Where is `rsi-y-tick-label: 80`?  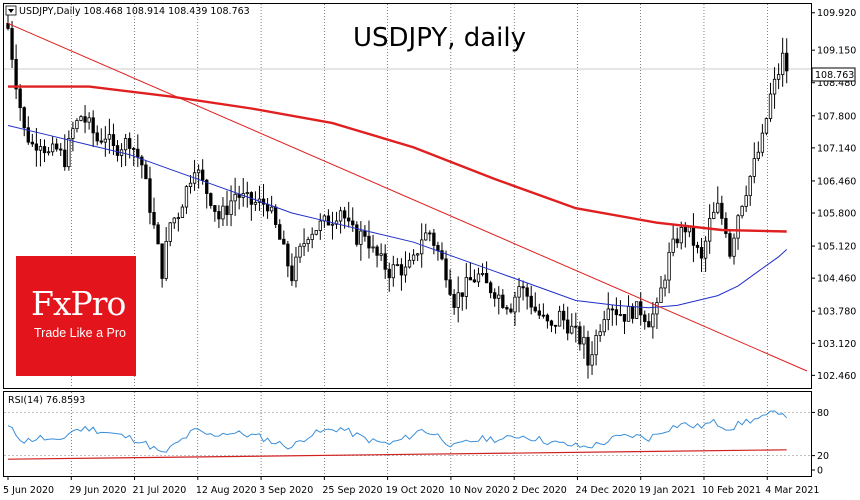 rsi-y-tick-label: 80 is located at coordinates (823, 413).